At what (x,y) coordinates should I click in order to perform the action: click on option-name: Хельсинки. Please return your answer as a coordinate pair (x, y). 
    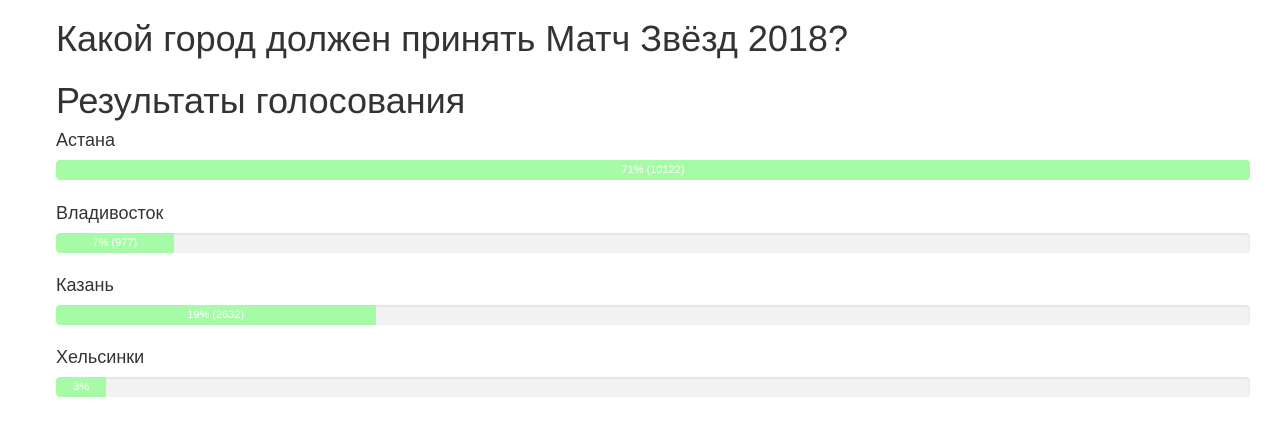
    Looking at the image, I should click on (100, 357).